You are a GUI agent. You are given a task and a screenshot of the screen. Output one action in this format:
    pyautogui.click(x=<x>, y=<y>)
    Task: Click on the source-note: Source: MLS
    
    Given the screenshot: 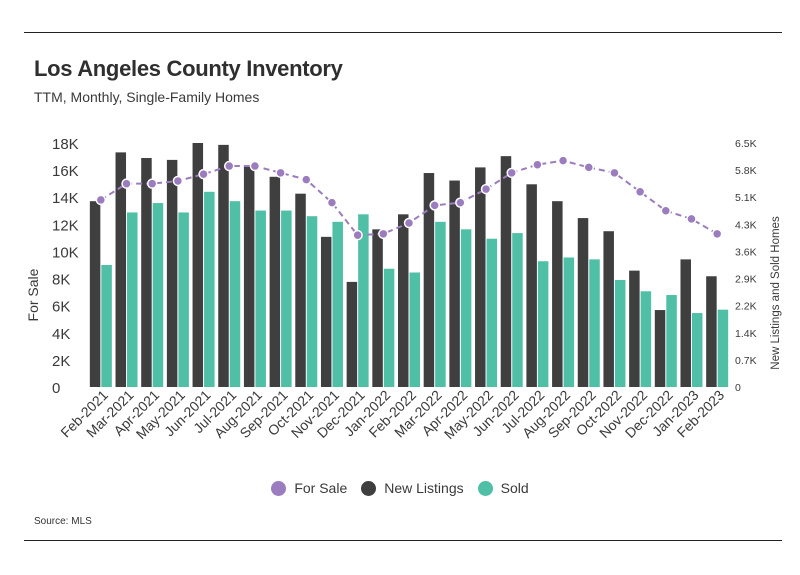 What is the action you would take?
    pyautogui.click(x=63, y=521)
    